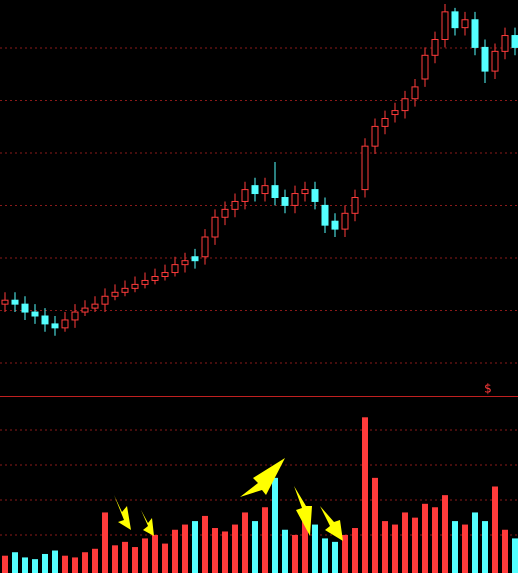 The height and width of the screenshot is (573, 518). What do you see at coordinates (228, 499) in the screenshot?
I see `arrows` at bounding box center [228, 499].